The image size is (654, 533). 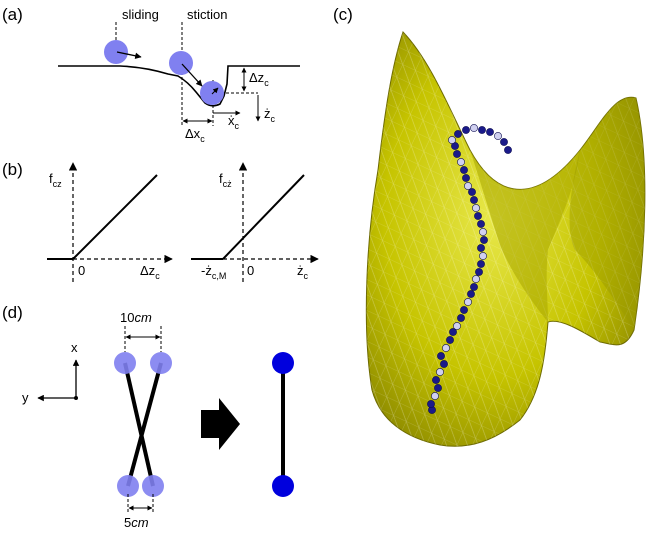 I want to click on right-y-label: fcż, so click(x=225, y=180).